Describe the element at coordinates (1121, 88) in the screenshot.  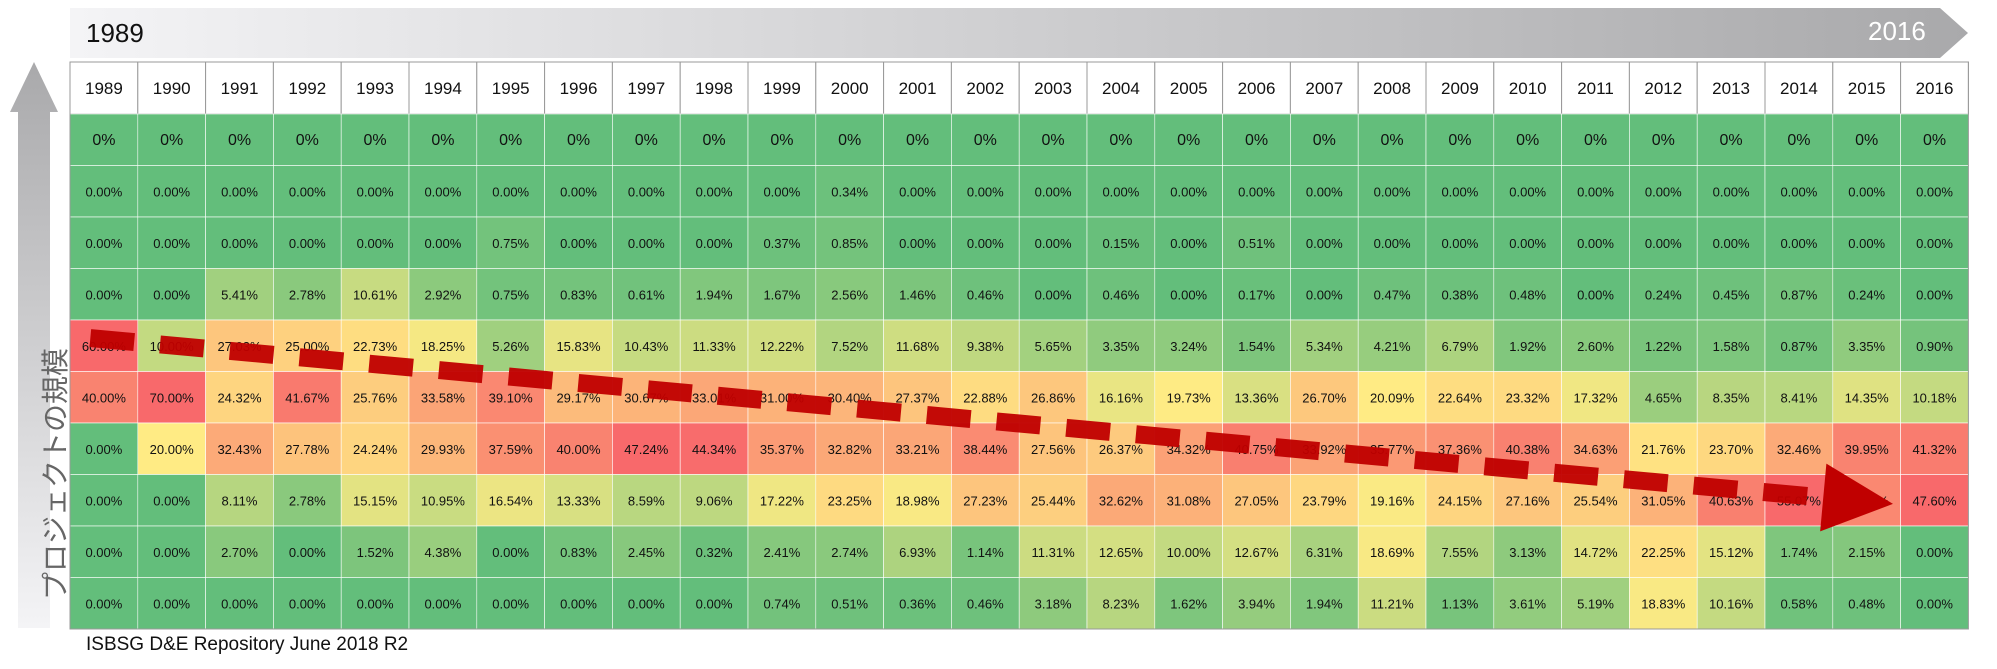
I see `year-header-label: 2004` at that location.